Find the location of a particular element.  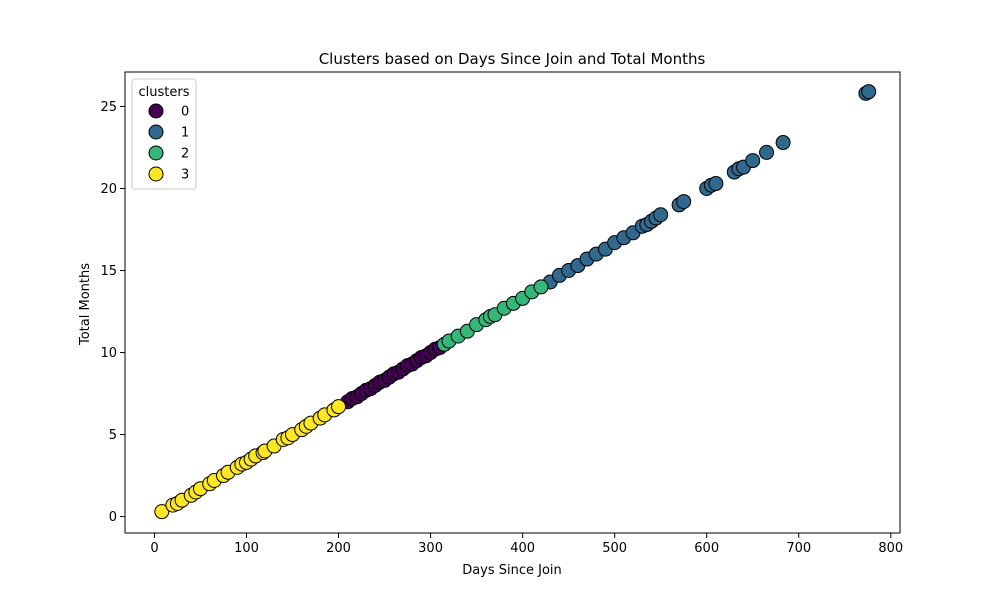

x-tick-label: 300 is located at coordinates (430, 548).